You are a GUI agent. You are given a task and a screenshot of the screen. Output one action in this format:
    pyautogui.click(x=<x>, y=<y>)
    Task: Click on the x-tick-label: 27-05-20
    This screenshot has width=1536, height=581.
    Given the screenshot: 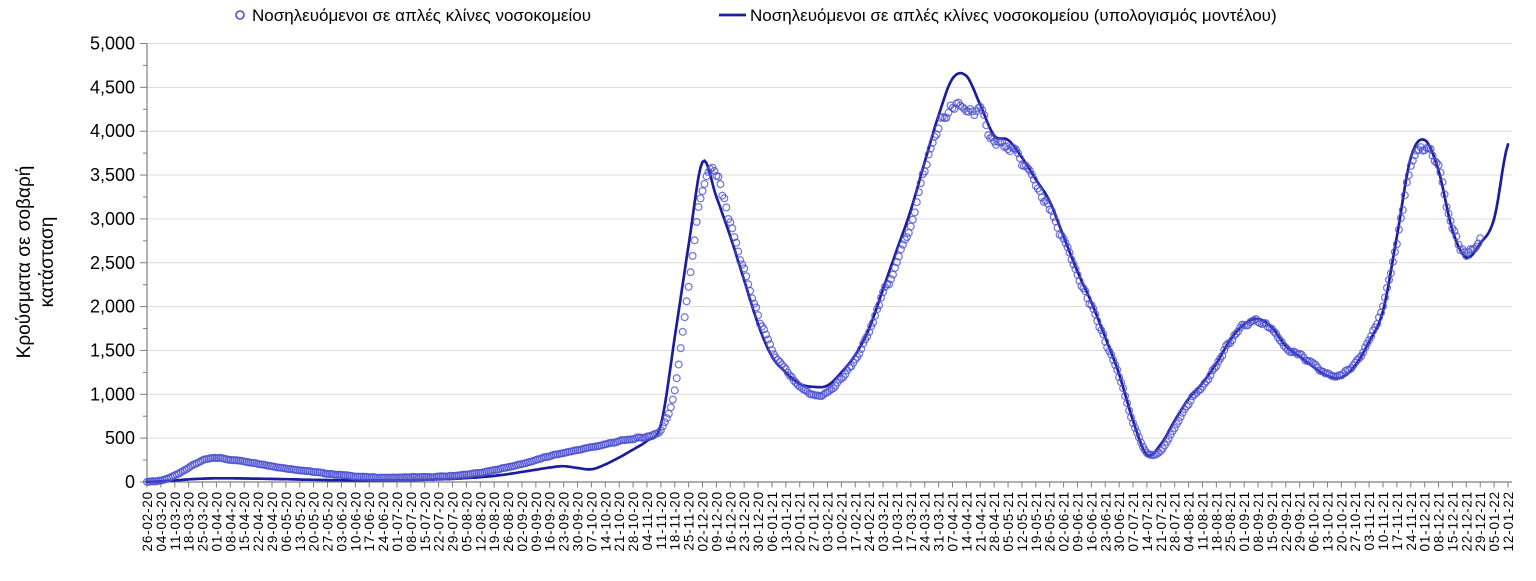 What is the action you would take?
    pyautogui.click(x=328, y=521)
    